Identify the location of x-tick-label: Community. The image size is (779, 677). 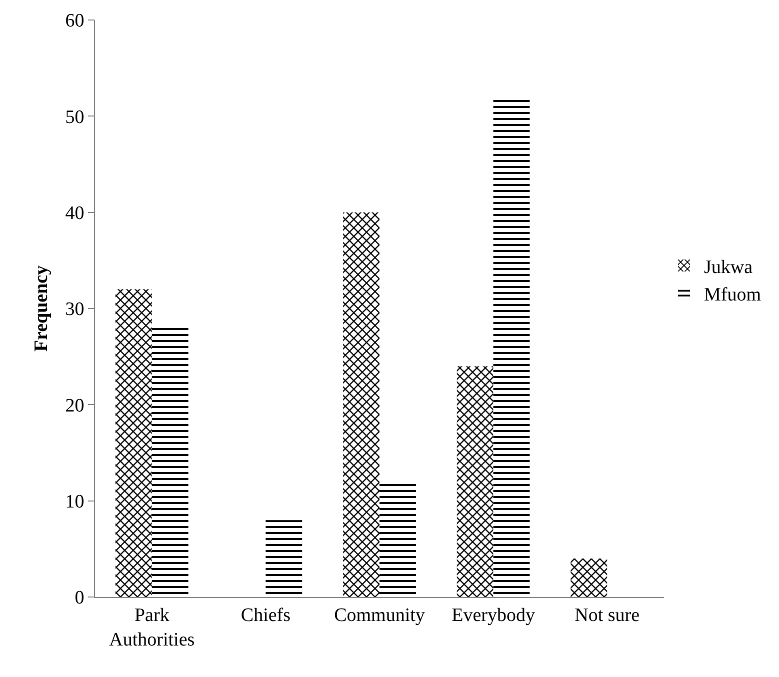
(380, 615).